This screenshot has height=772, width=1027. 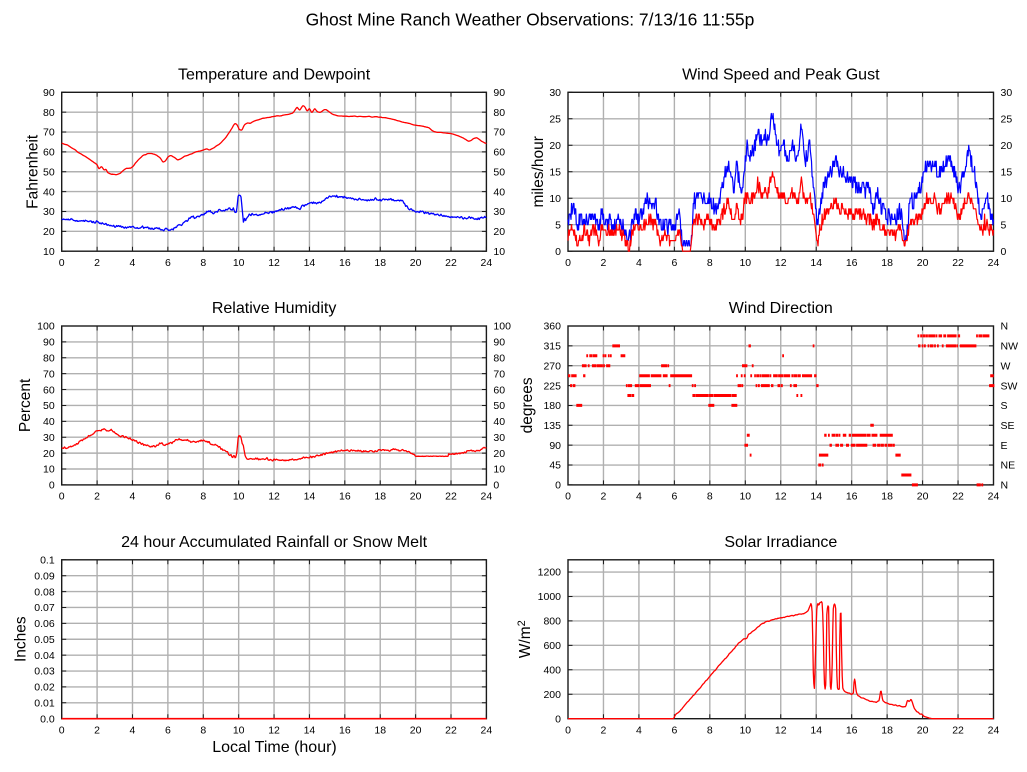 I want to click on svg-text: Relative Humidity, so click(x=274, y=308).